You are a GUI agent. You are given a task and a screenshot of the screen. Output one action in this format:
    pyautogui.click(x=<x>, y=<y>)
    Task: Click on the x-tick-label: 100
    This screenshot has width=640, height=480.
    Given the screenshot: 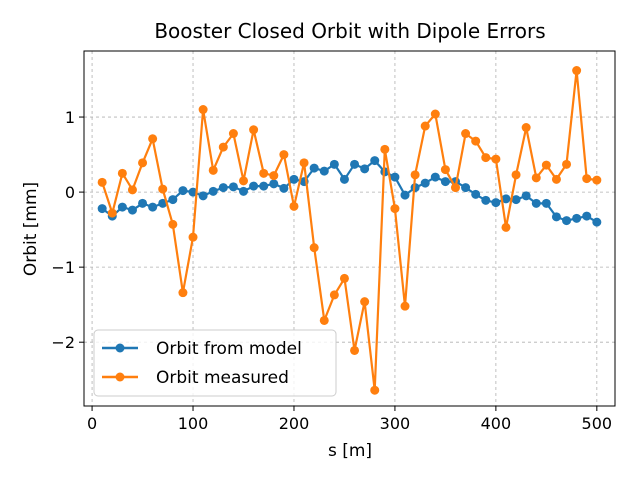 What is the action you would take?
    pyautogui.click(x=193, y=423)
    